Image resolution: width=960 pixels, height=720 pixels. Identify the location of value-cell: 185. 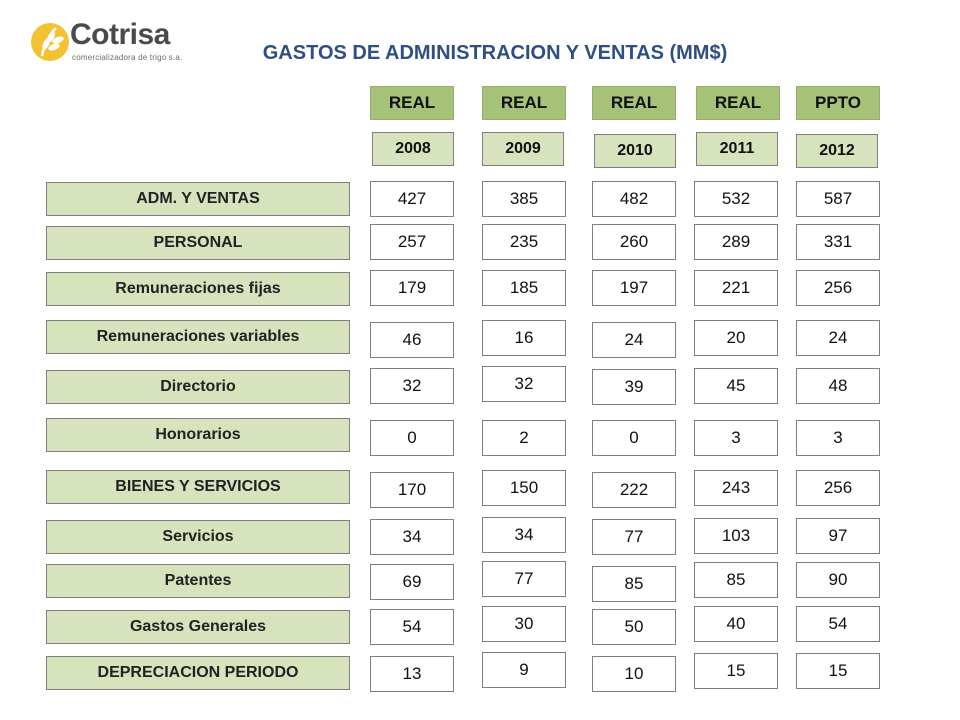
(524, 288).